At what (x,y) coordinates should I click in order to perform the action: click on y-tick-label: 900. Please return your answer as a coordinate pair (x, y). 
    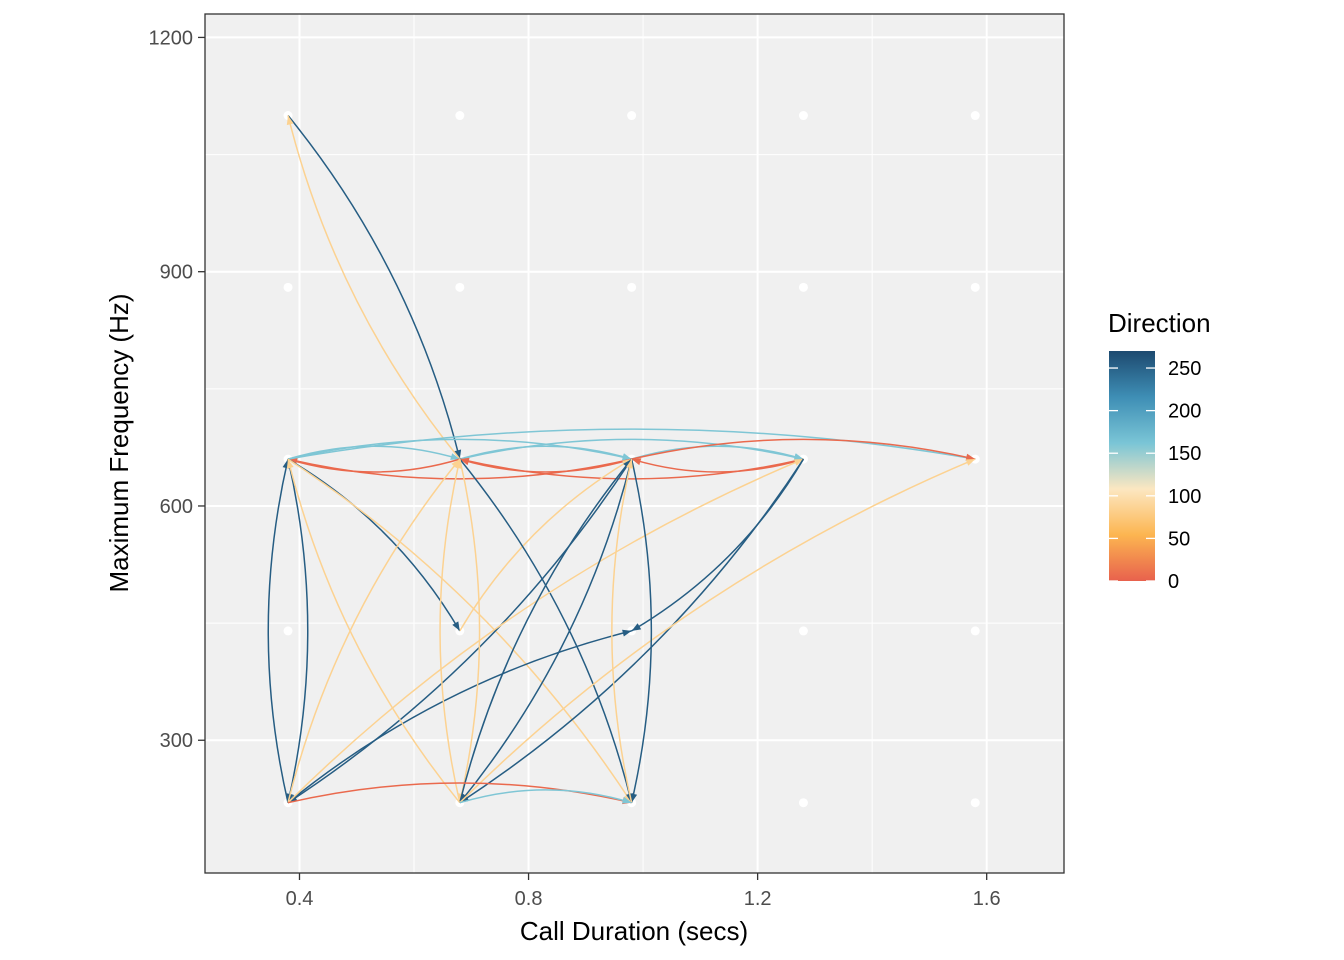
    Looking at the image, I should click on (176, 273).